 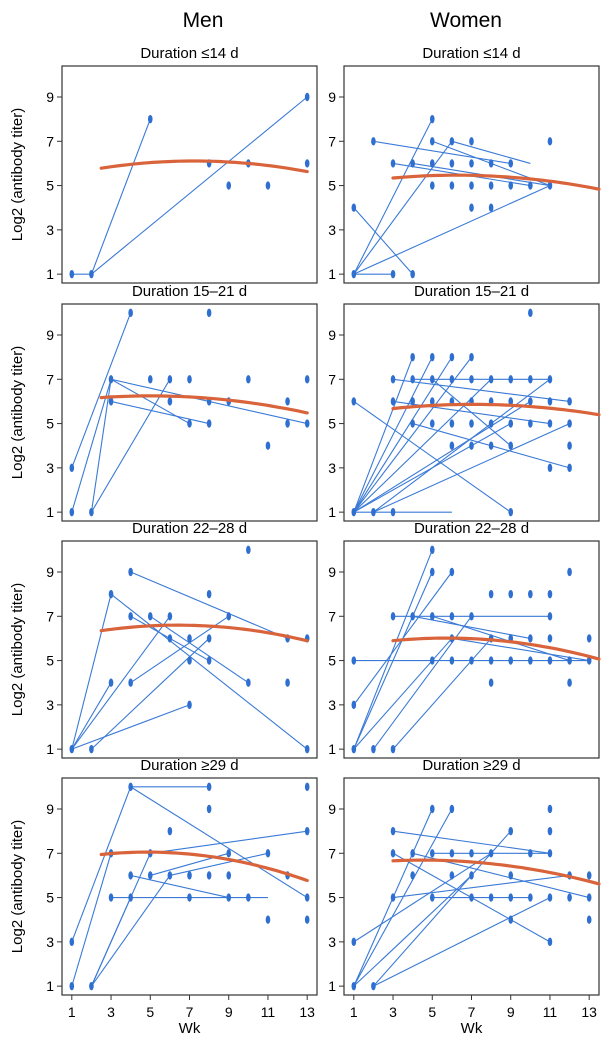 What do you see at coordinates (189, 53) in the screenshot?
I see `panel-title: Duration ≤14 d` at bounding box center [189, 53].